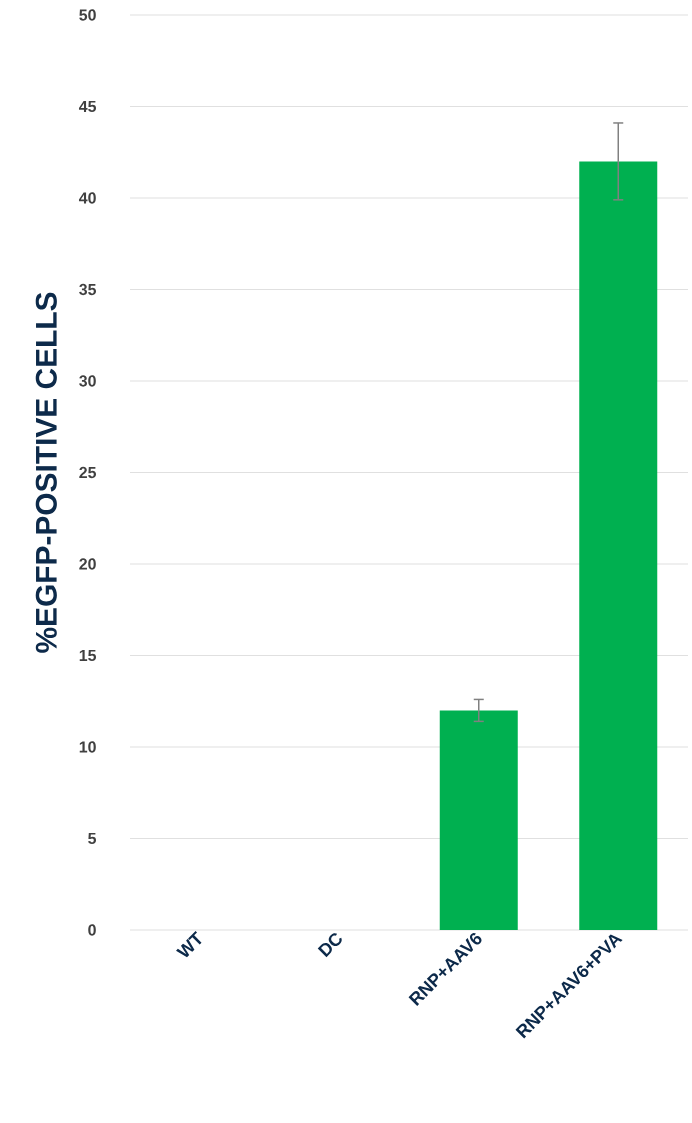 The height and width of the screenshot is (1123, 692). I want to click on y-tick-label: 0, so click(92, 930).